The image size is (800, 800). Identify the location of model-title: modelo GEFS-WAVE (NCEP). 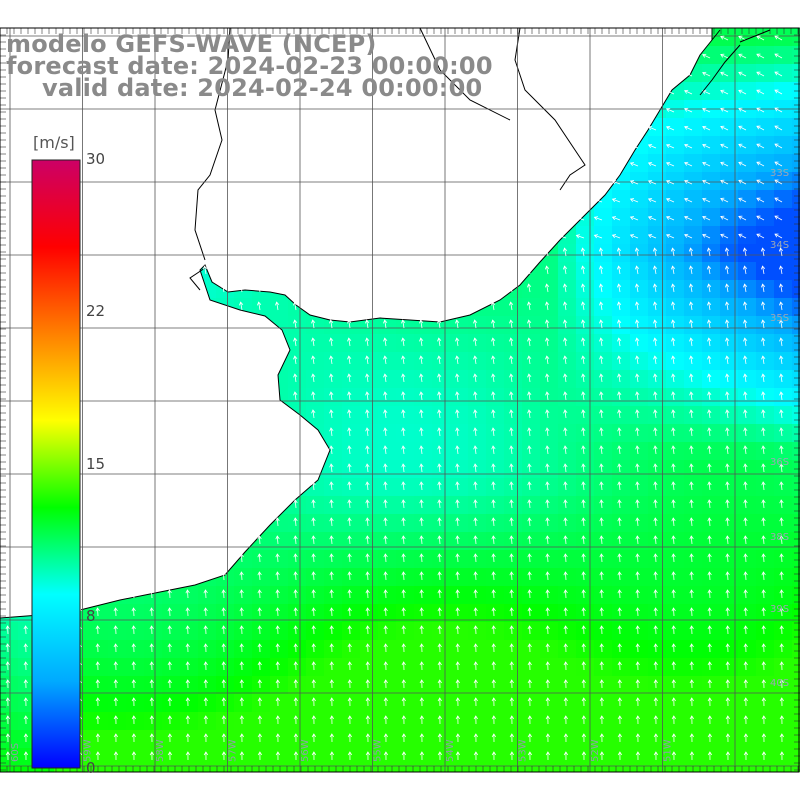
(191, 44).